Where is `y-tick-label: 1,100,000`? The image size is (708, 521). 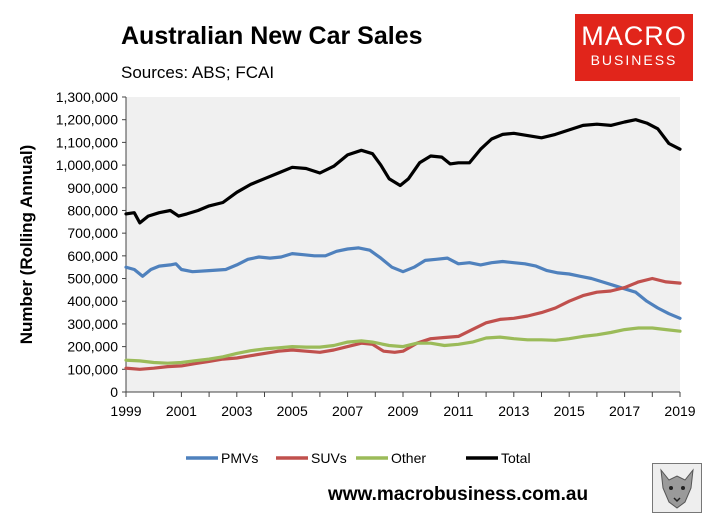 y-tick-label: 1,100,000 is located at coordinates (87, 142).